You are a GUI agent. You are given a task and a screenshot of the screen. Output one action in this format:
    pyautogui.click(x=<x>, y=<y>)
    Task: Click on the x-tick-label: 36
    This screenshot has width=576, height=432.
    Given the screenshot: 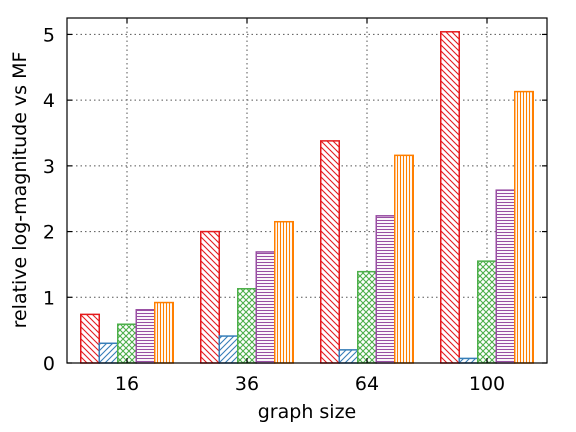 What is the action you would take?
    pyautogui.click(x=247, y=384)
    